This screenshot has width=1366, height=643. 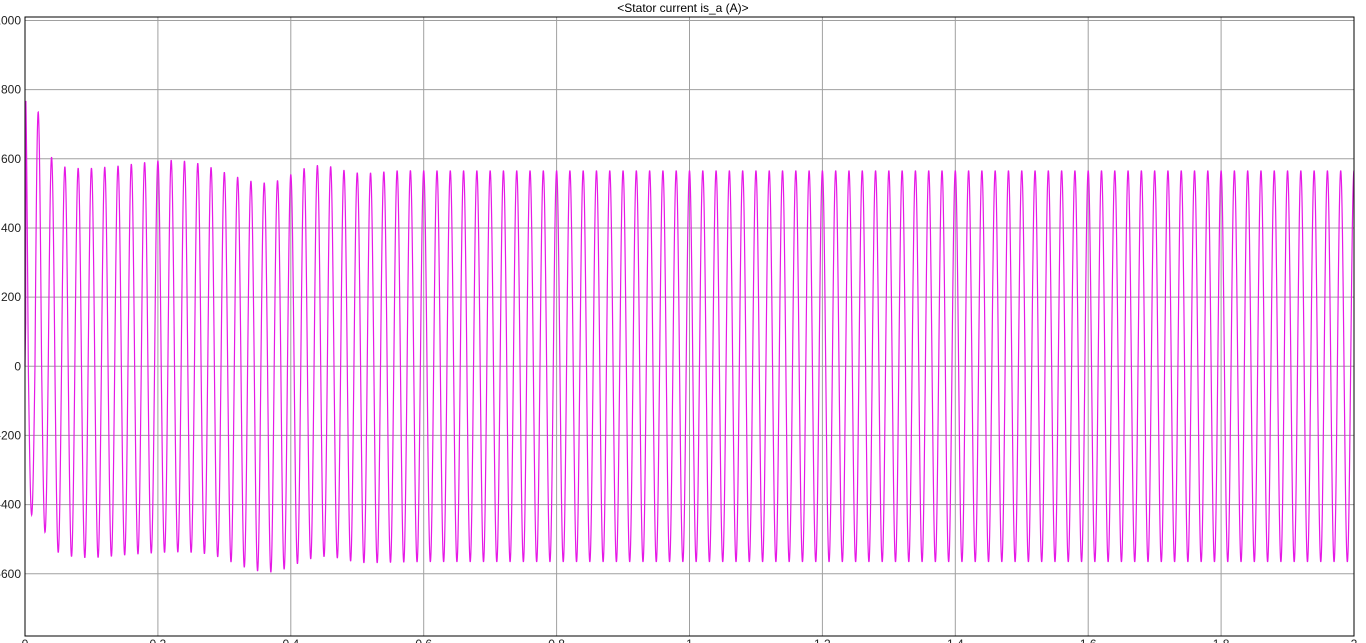 What do you see at coordinates (689, 640) in the screenshot?
I see `x-tick-label: 1` at bounding box center [689, 640].